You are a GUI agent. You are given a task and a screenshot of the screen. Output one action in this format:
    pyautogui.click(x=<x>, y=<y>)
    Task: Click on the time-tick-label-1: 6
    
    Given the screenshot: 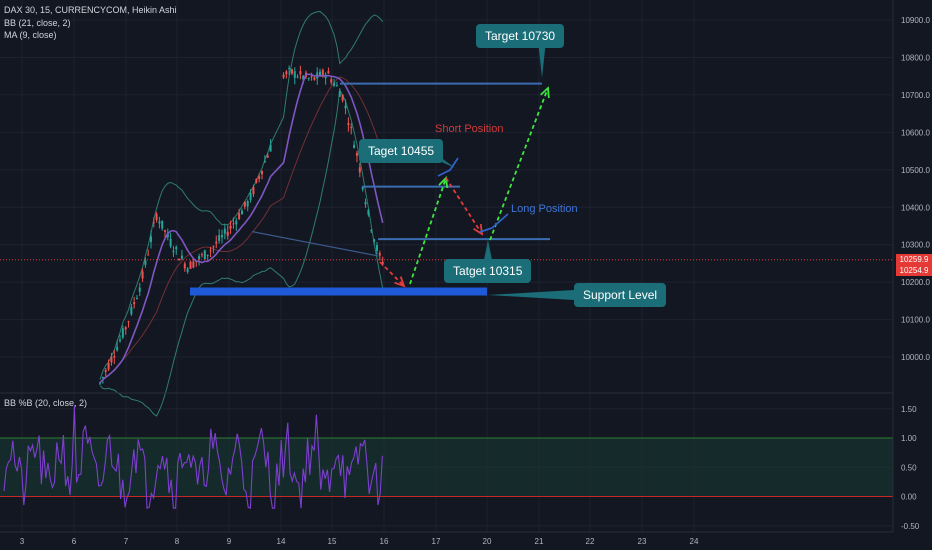 What is the action you would take?
    pyautogui.click(x=74, y=541)
    